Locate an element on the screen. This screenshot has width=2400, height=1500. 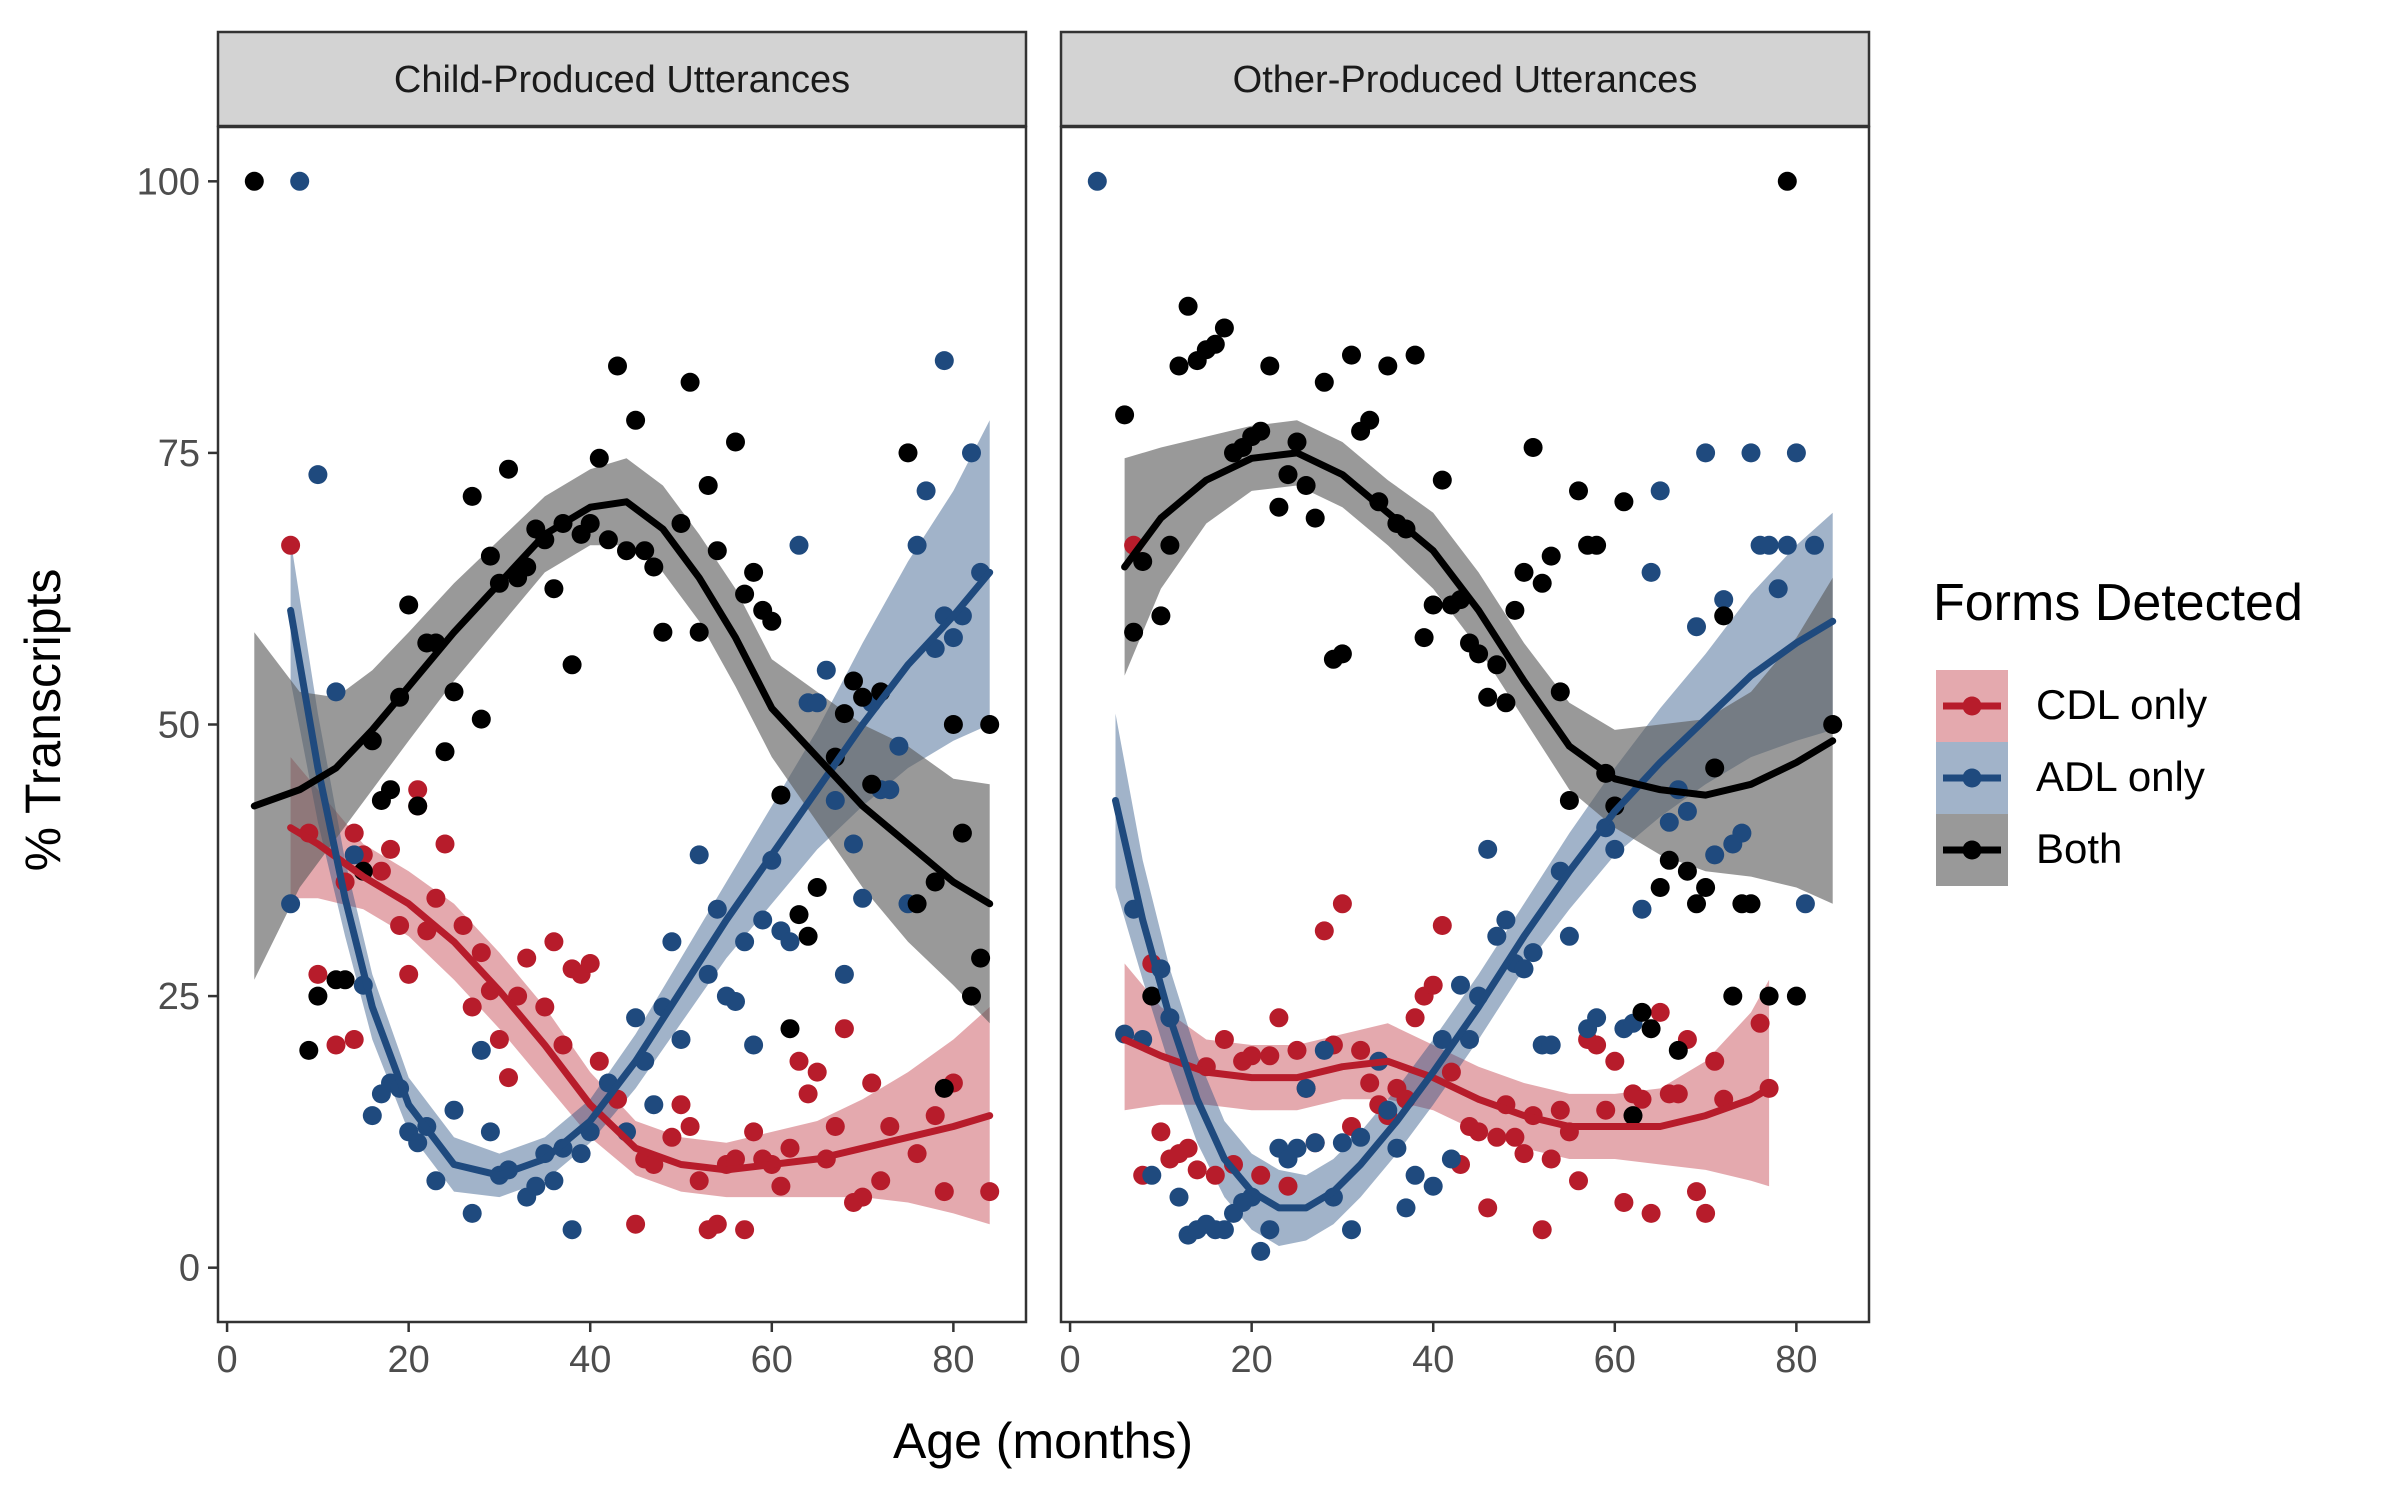
panel-title-other-produced: Other-Produced Utterances is located at coordinates (1465, 80).